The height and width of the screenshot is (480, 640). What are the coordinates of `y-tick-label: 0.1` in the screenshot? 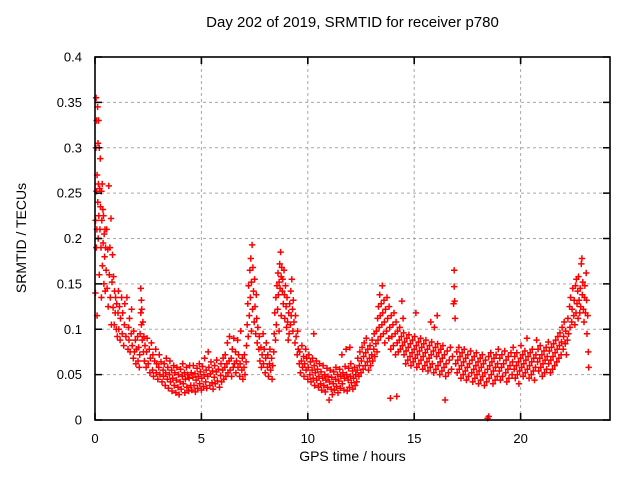 It's located at (73, 329).